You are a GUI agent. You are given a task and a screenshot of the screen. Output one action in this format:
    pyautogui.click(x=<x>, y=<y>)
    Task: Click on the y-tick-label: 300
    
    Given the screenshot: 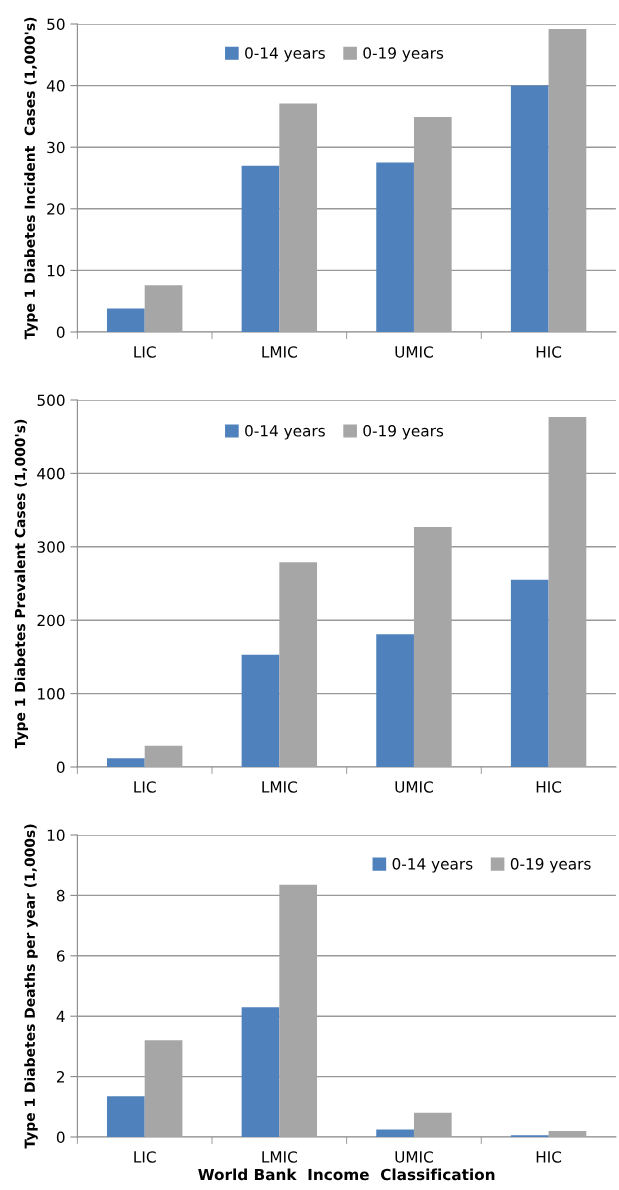 What is the action you would take?
    pyautogui.click(x=51, y=547)
    